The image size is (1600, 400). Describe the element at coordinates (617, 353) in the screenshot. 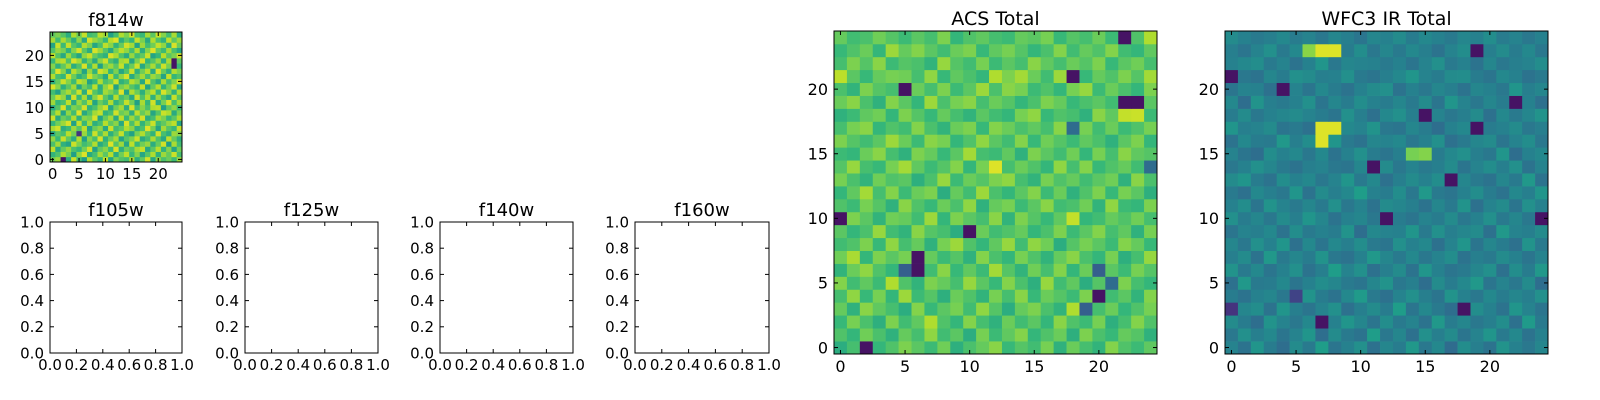

I see `y-tick-label: 0.0` at that location.